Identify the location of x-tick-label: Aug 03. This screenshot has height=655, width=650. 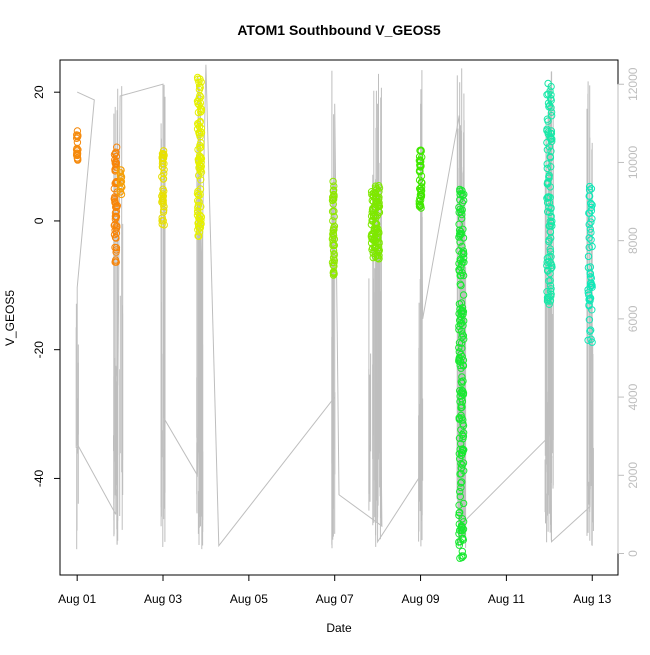
(163, 599).